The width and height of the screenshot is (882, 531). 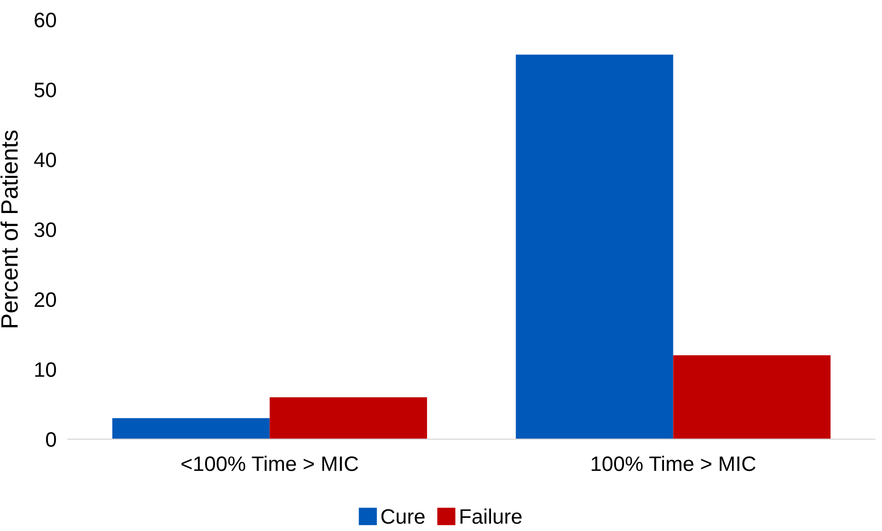 I want to click on y-tick-label: 20, so click(x=45, y=300).